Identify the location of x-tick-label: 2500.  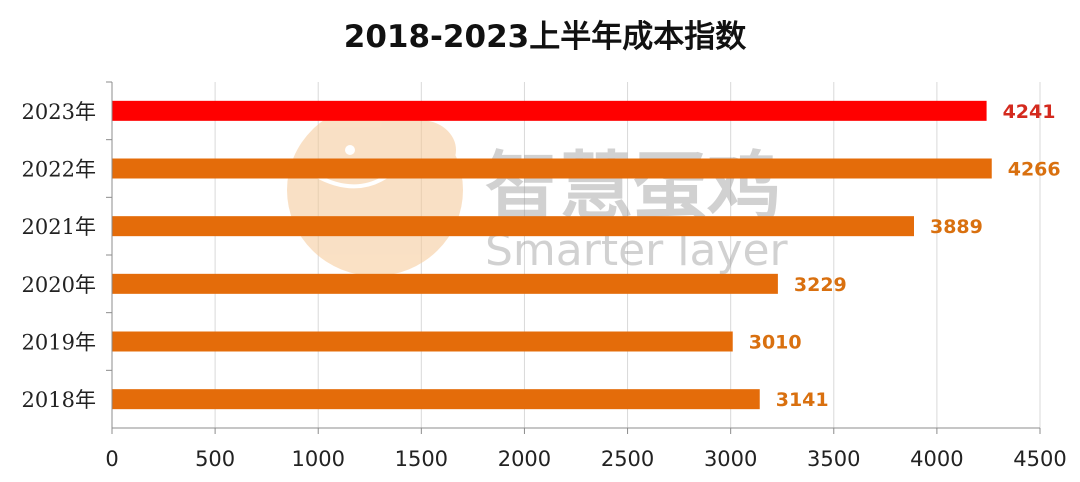
(627, 459).